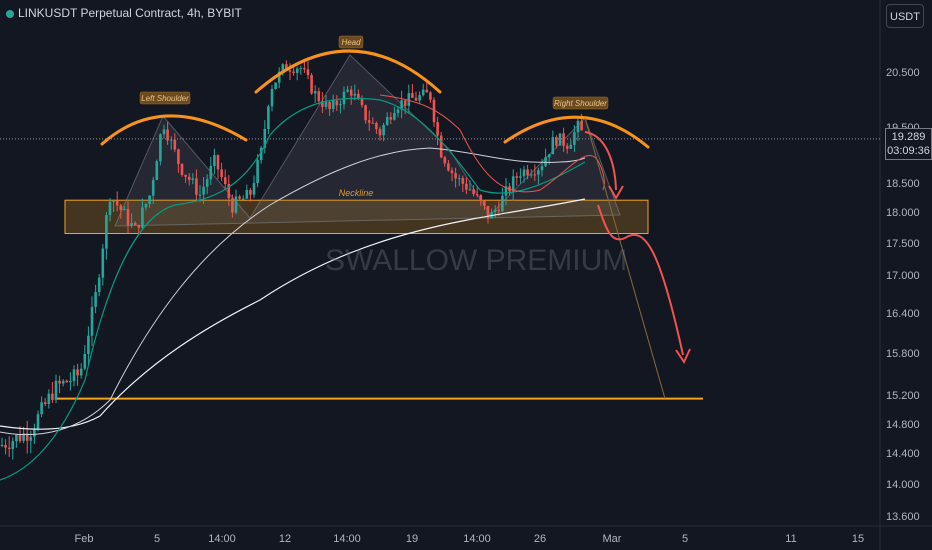  Describe the element at coordinates (903, 184) in the screenshot. I see `y-tick-label: 18.500` at that location.